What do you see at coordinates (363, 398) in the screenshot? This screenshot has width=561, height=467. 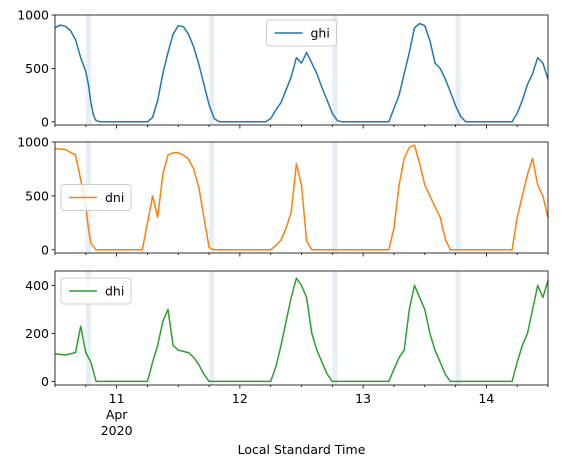 I see `x-tick-label: 13` at bounding box center [363, 398].